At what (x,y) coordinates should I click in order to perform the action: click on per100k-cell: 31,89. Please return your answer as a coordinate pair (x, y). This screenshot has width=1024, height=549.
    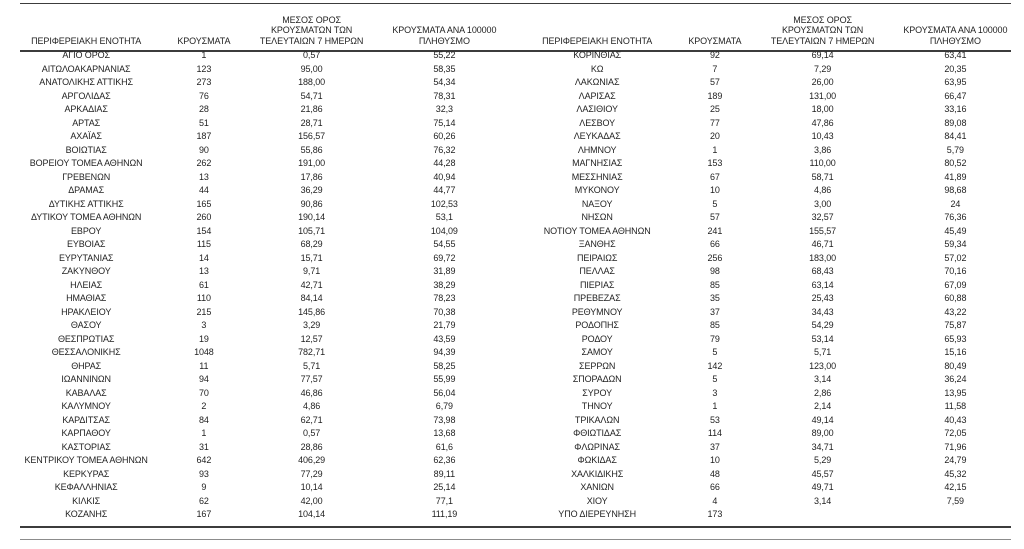
    Looking at the image, I should click on (444, 271).